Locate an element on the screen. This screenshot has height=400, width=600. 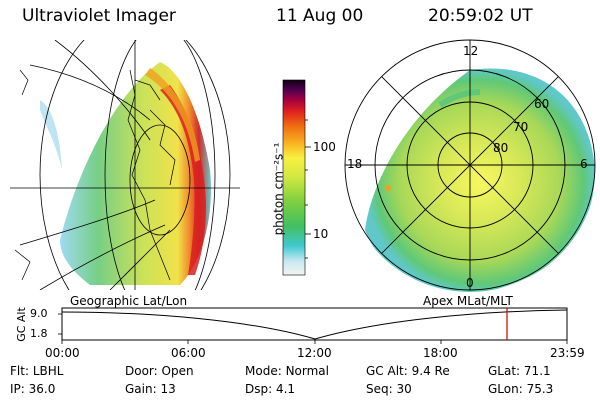
timeline-ytick-high: 9.0 is located at coordinates (39, 313).